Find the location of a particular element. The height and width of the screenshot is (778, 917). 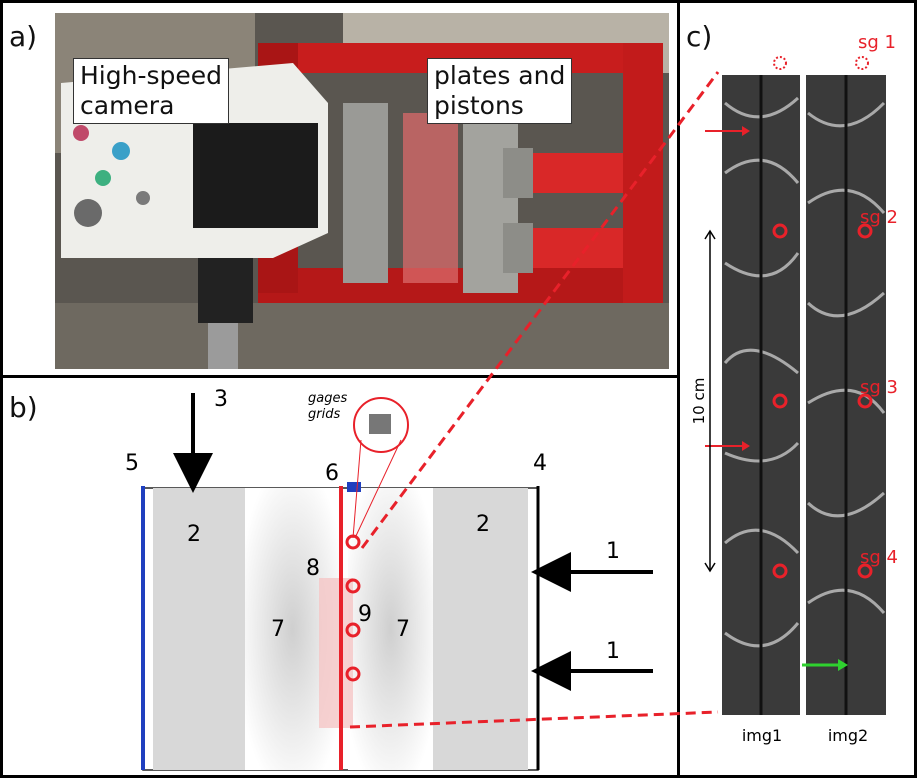

camera-label: High-speed camera is located at coordinates (151, 91).